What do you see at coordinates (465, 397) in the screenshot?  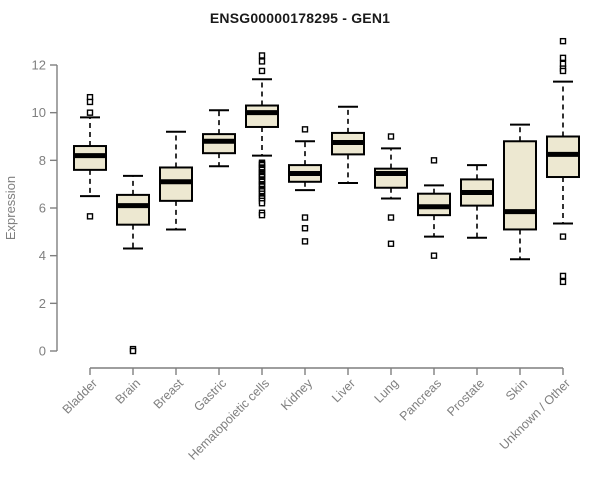 I see `x-tick-label: Prostate` at bounding box center [465, 397].